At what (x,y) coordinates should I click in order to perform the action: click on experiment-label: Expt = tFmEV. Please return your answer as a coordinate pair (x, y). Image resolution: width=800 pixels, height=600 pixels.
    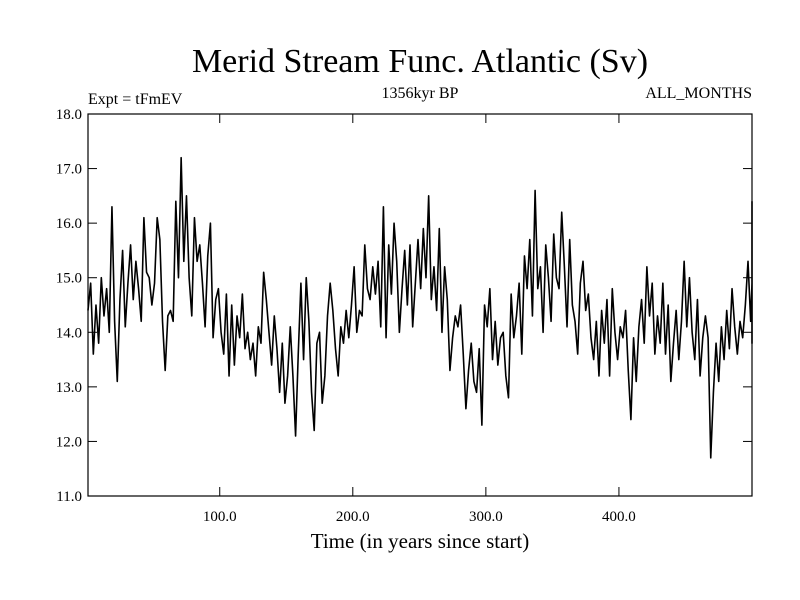
    Looking at the image, I should click on (135, 99).